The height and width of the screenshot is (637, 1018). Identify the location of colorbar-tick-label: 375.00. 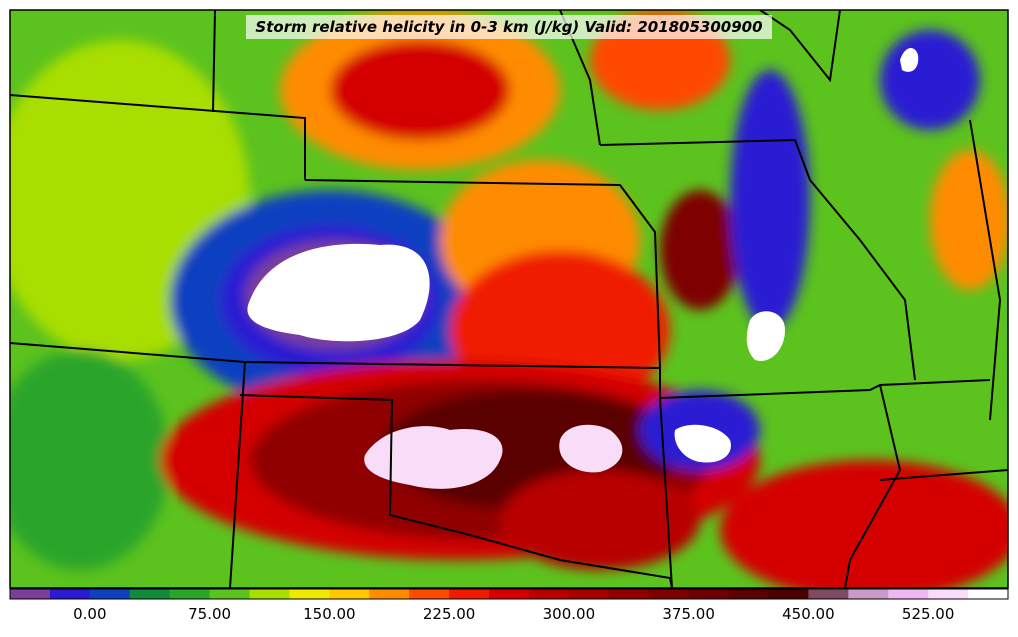
(688, 614).